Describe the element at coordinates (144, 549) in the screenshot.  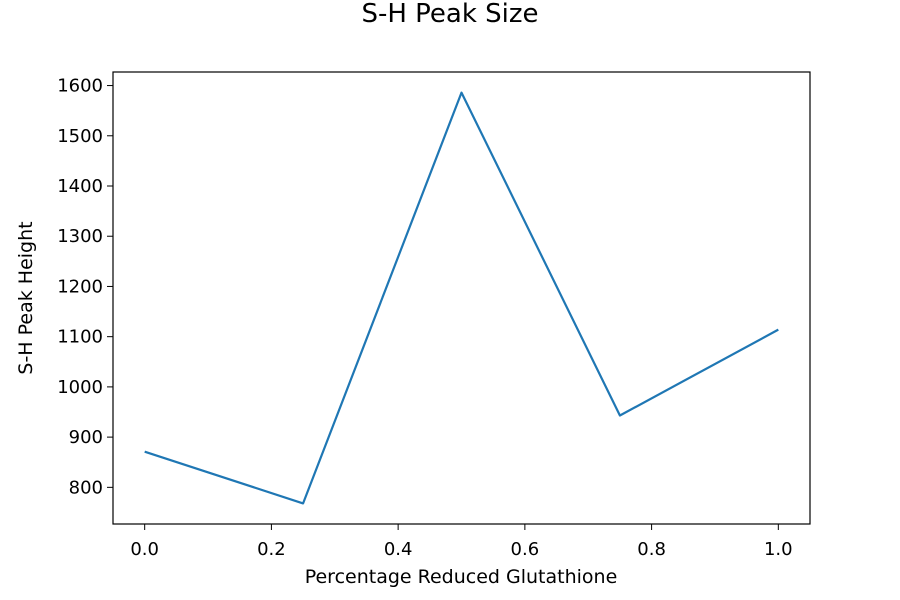
I see `x-tick-label: 0.0` at that location.